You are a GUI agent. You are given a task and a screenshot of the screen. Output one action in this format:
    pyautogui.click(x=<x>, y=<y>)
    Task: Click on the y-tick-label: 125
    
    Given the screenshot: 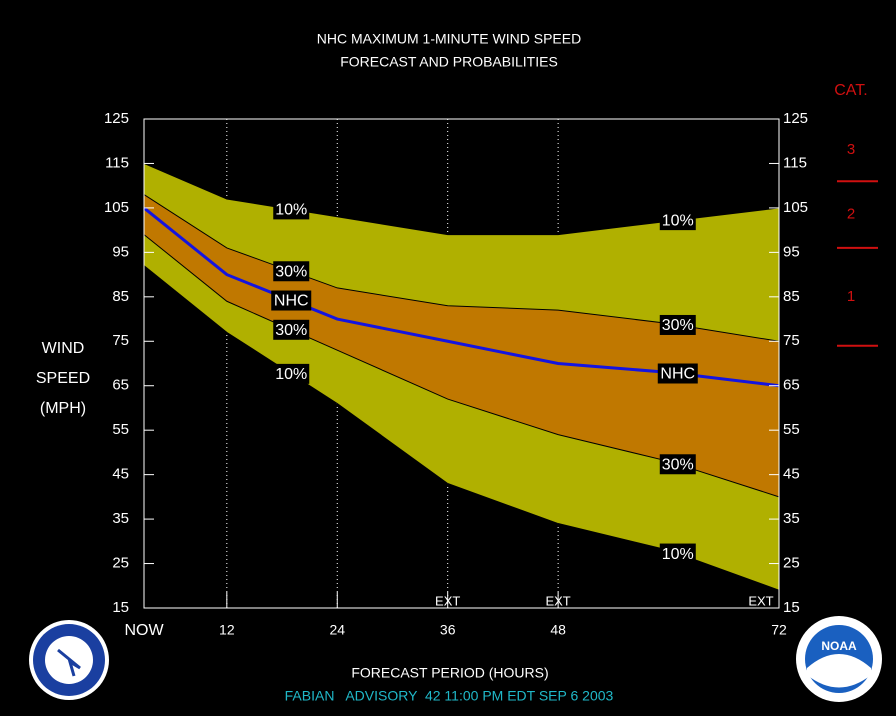 What is the action you would take?
    pyautogui.click(x=116, y=118)
    